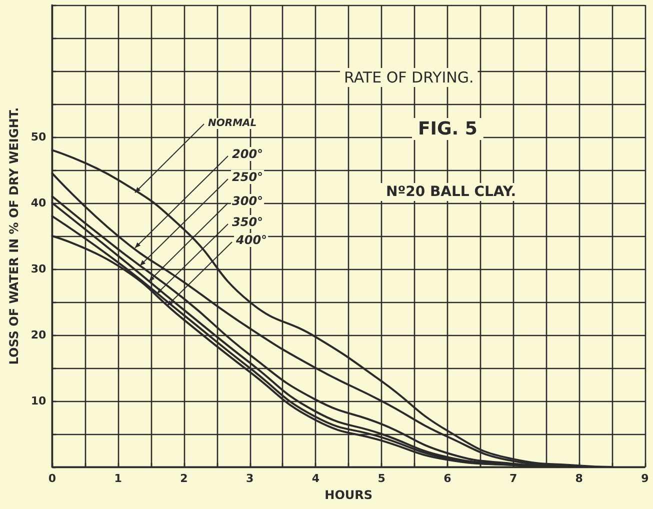 The image size is (653, 509). Describe the element at coordinates (38, 269) in the screenshot. I see `y-tick-label: 30` at that location.